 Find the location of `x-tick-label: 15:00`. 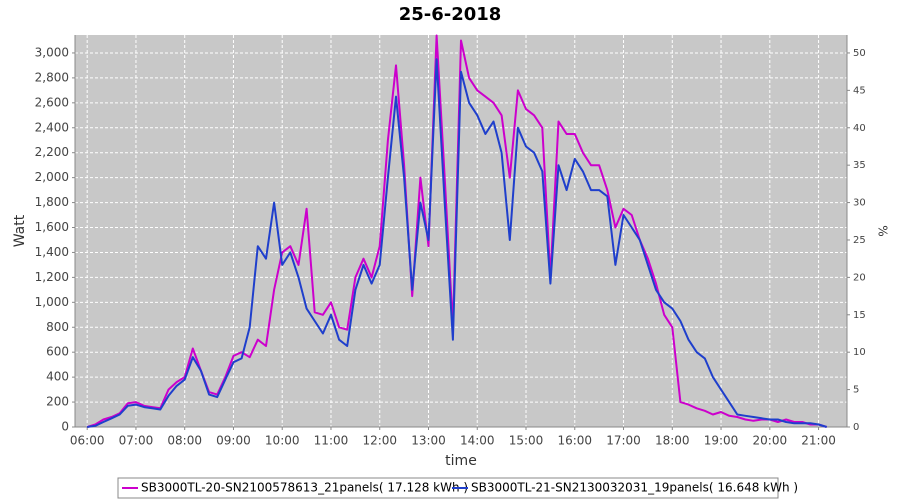

x-tick-label: 15:00 is located at coordinates (526, 441).